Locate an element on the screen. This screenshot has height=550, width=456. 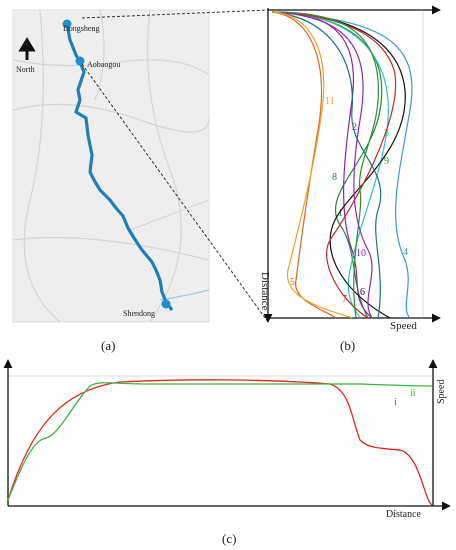
connector-top is located at coordinates (175, 14).